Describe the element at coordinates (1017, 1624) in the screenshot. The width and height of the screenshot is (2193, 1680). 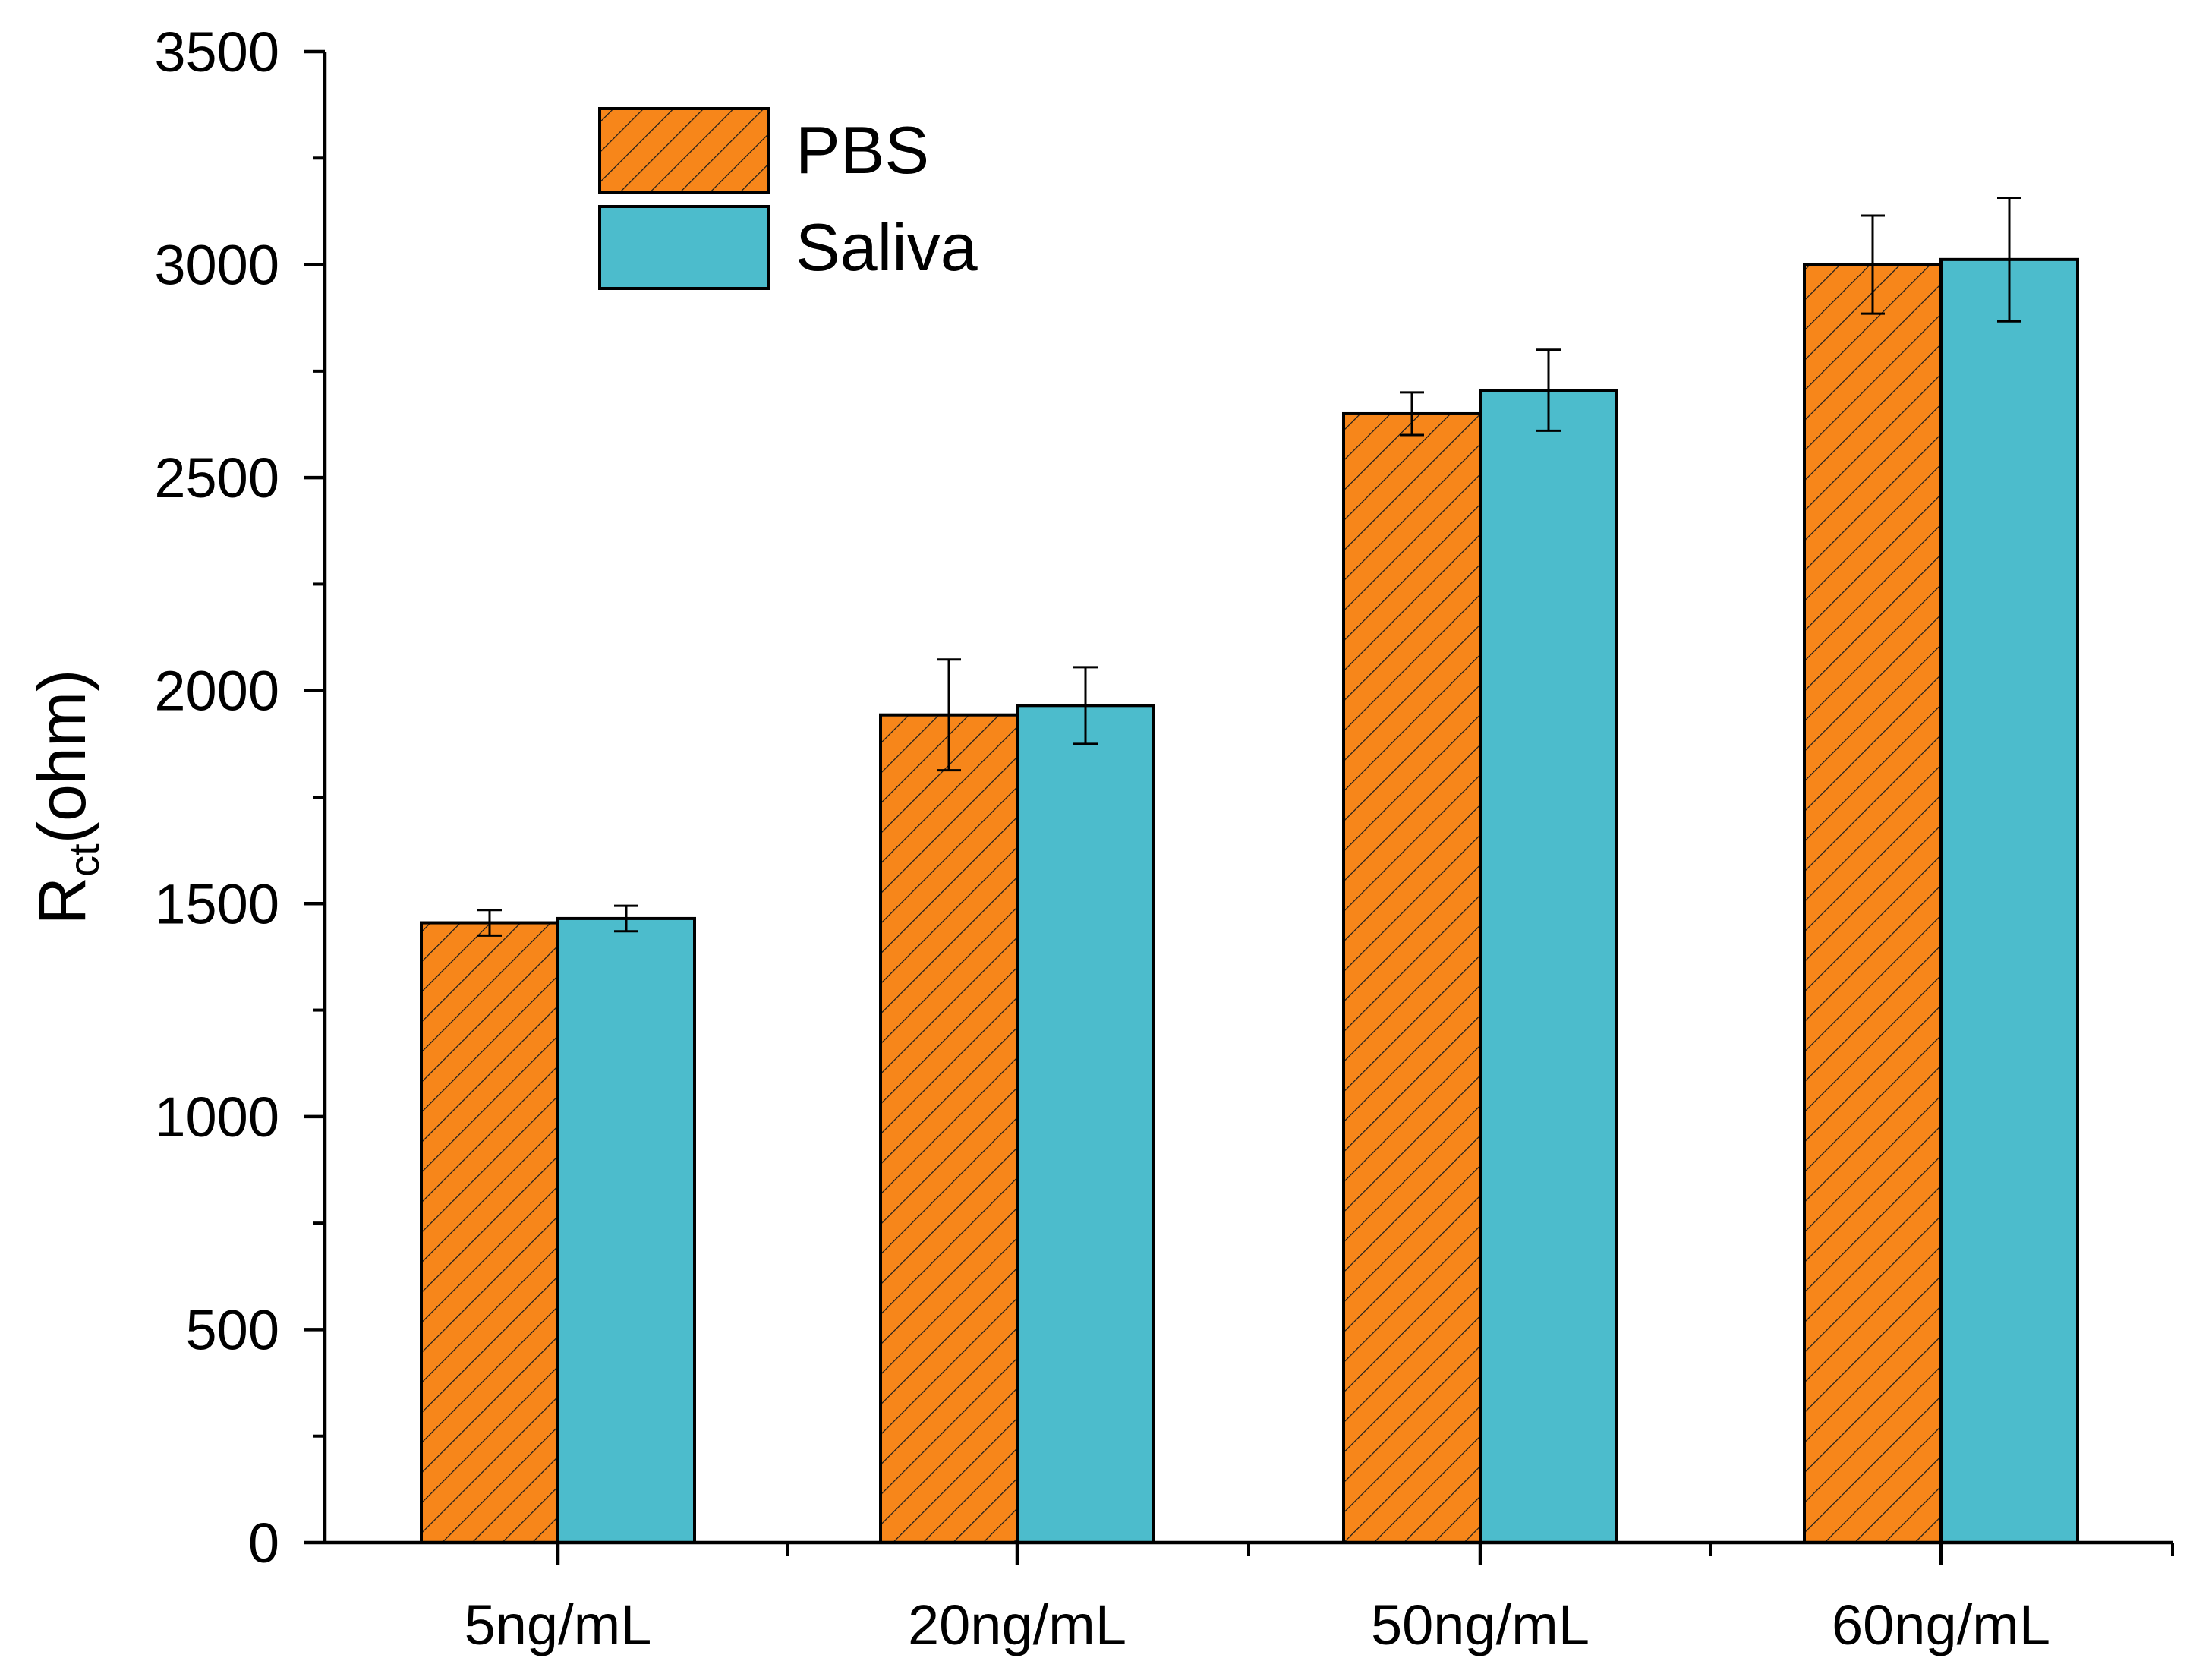
I see `x-category-label: 20ng/mL` at that location.